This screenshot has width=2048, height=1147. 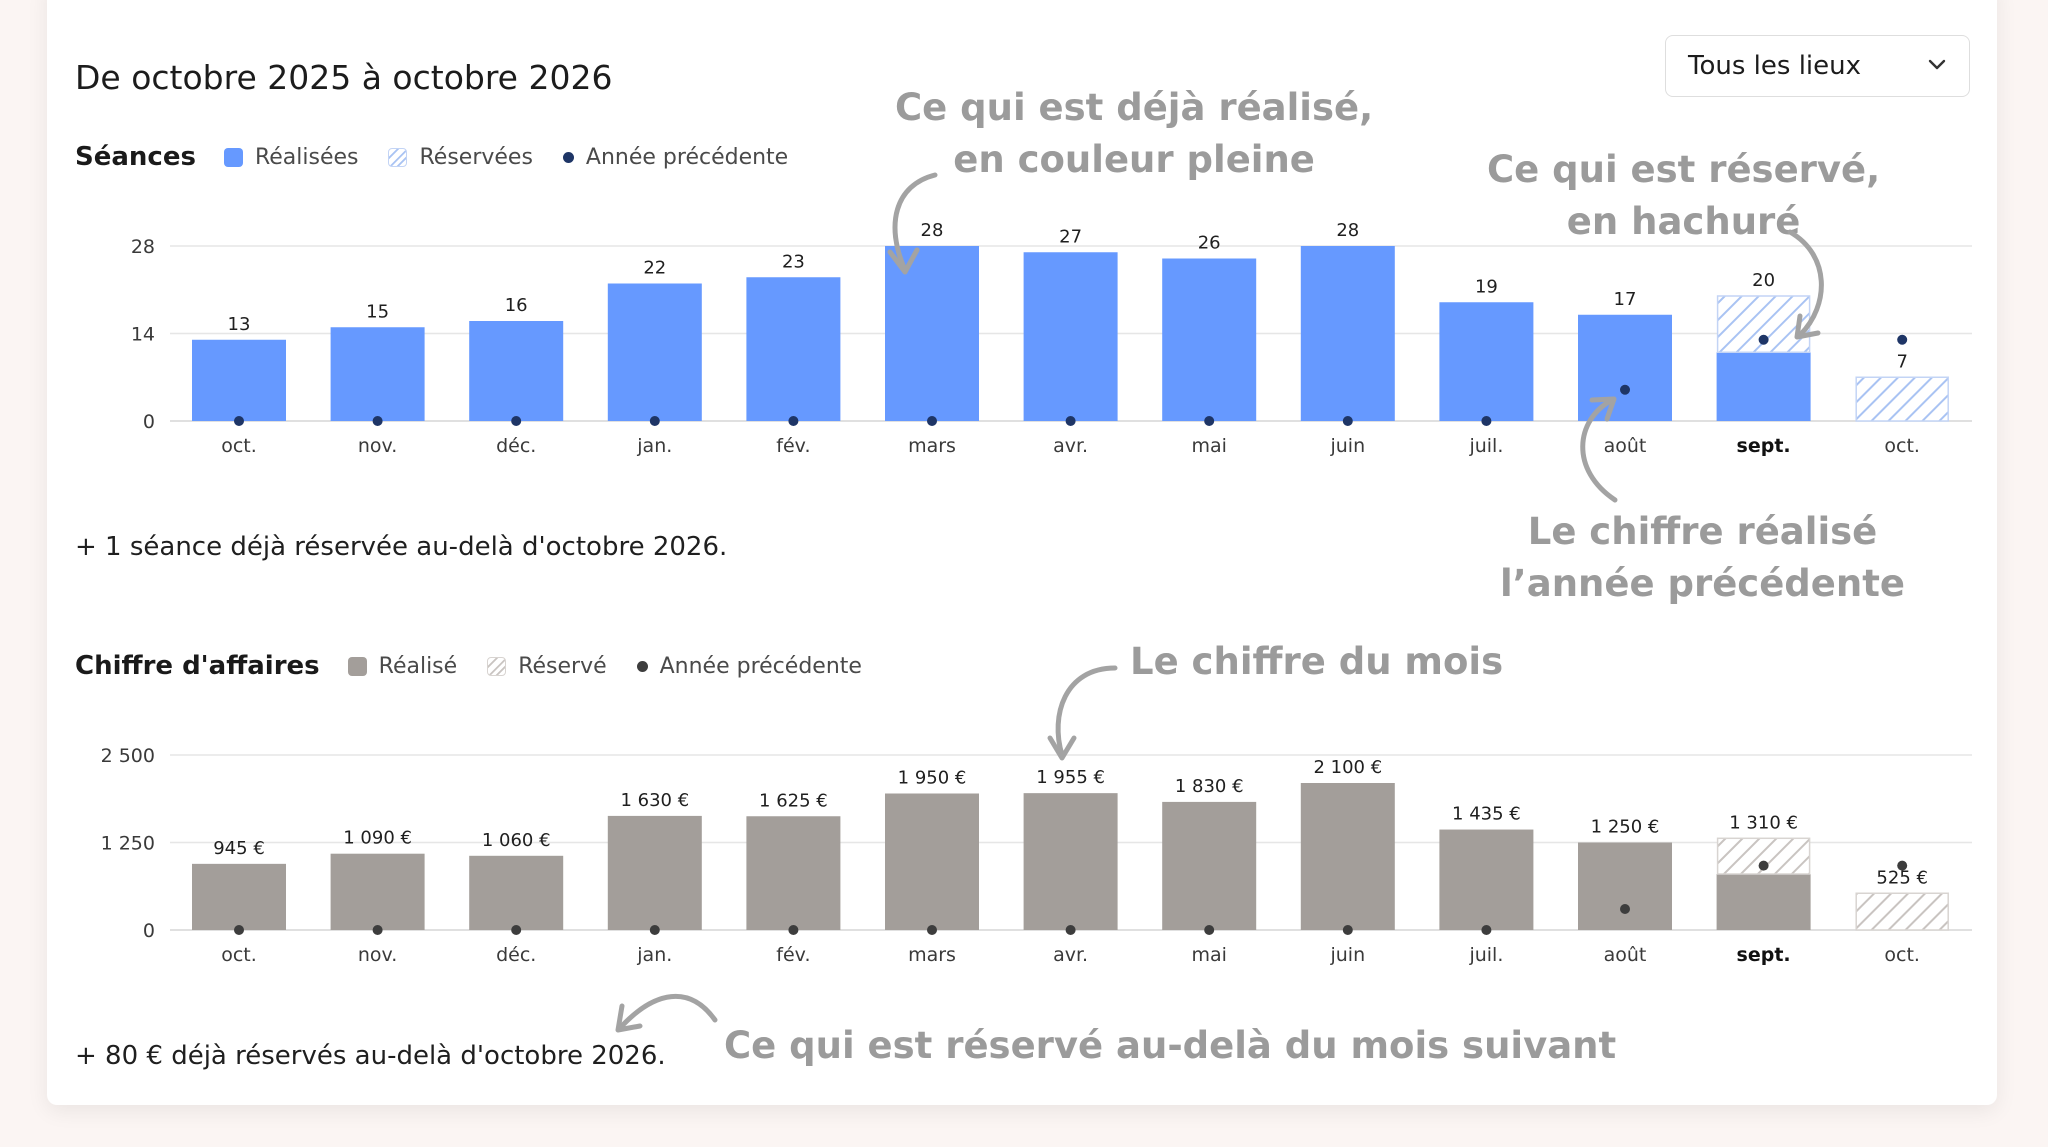 I want to click on x-tick-label: juil., so click(x=1485, y=955).